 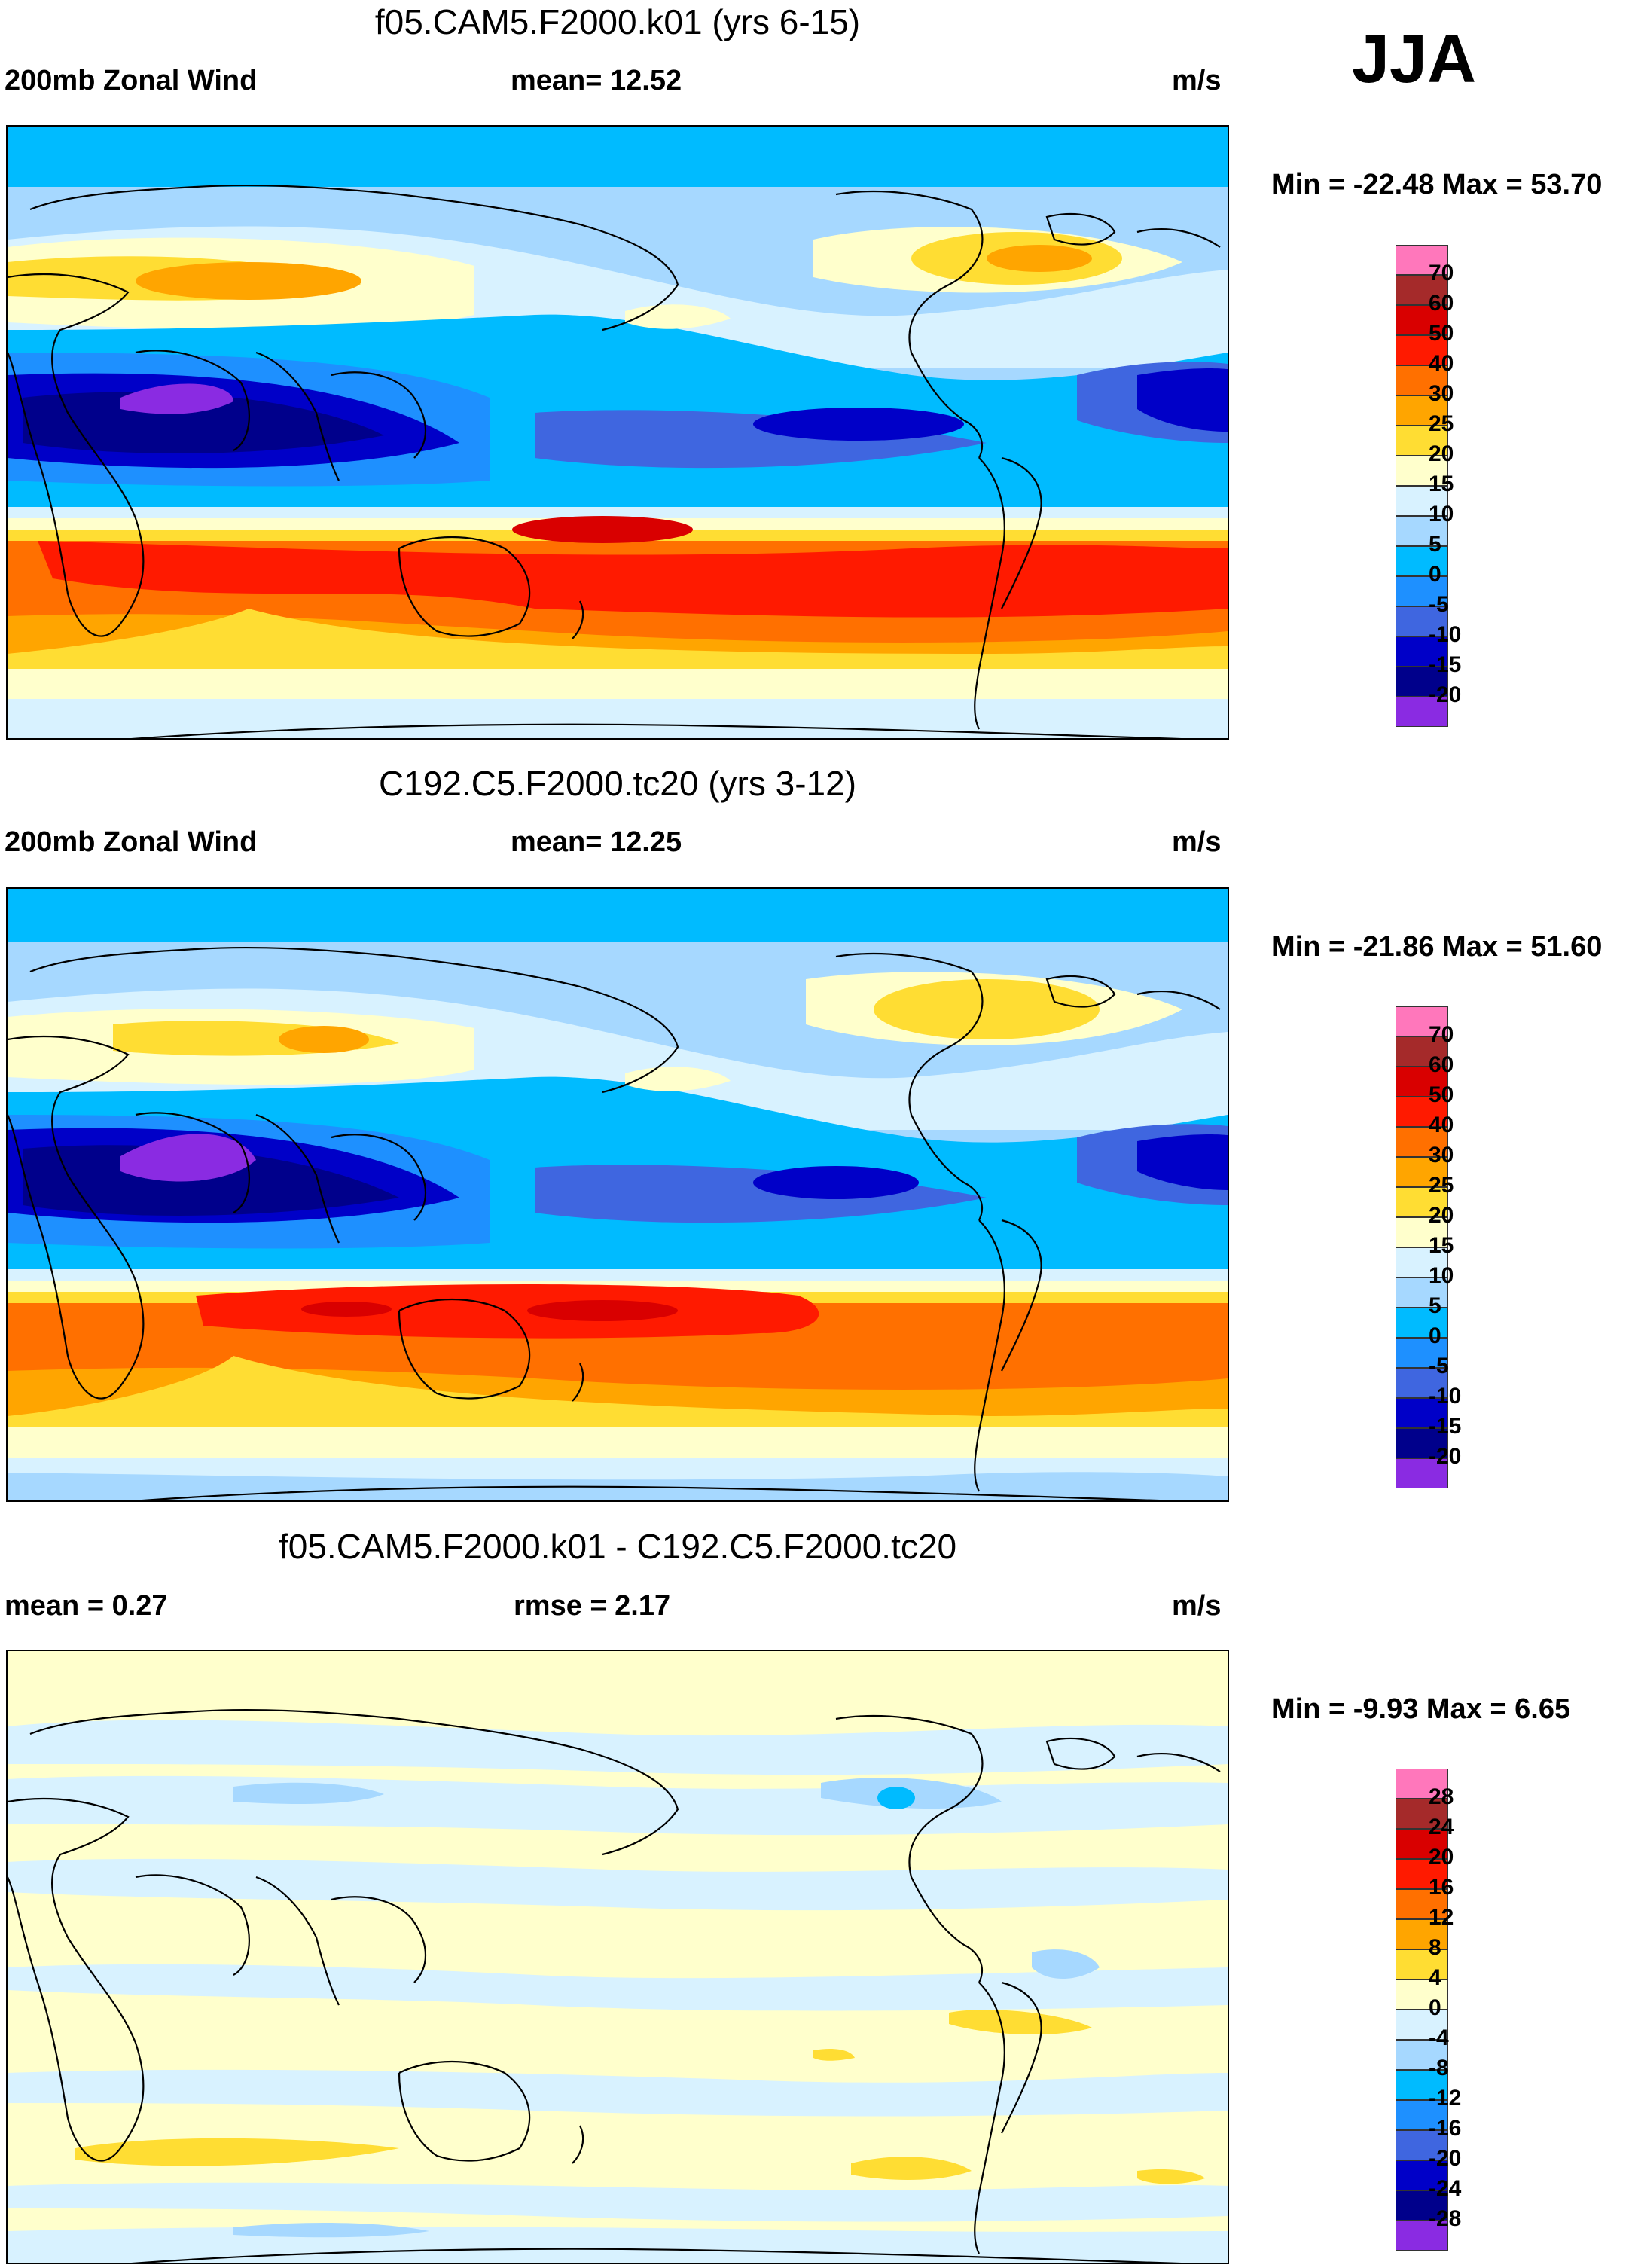 What do you see at coordinates (1445, 2218) in the screenshot?
I see `panel3-colorbar-label: -28` at bounding box center [1445, 2218].